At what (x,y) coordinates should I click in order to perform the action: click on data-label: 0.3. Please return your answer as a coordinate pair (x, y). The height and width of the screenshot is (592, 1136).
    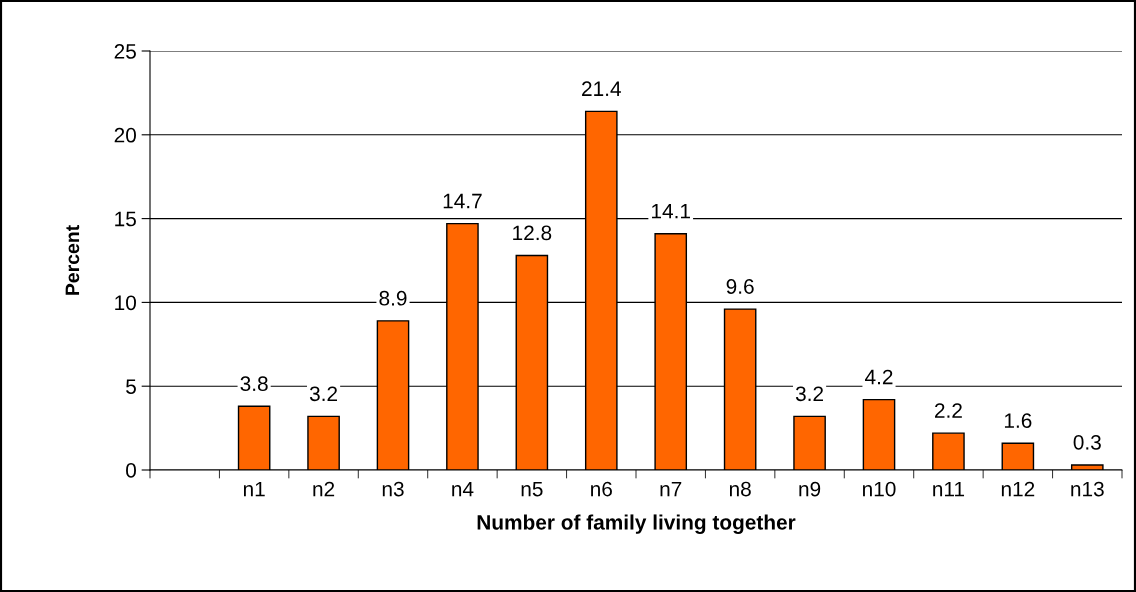
    Looking at the image, I should click on (1087, 442).